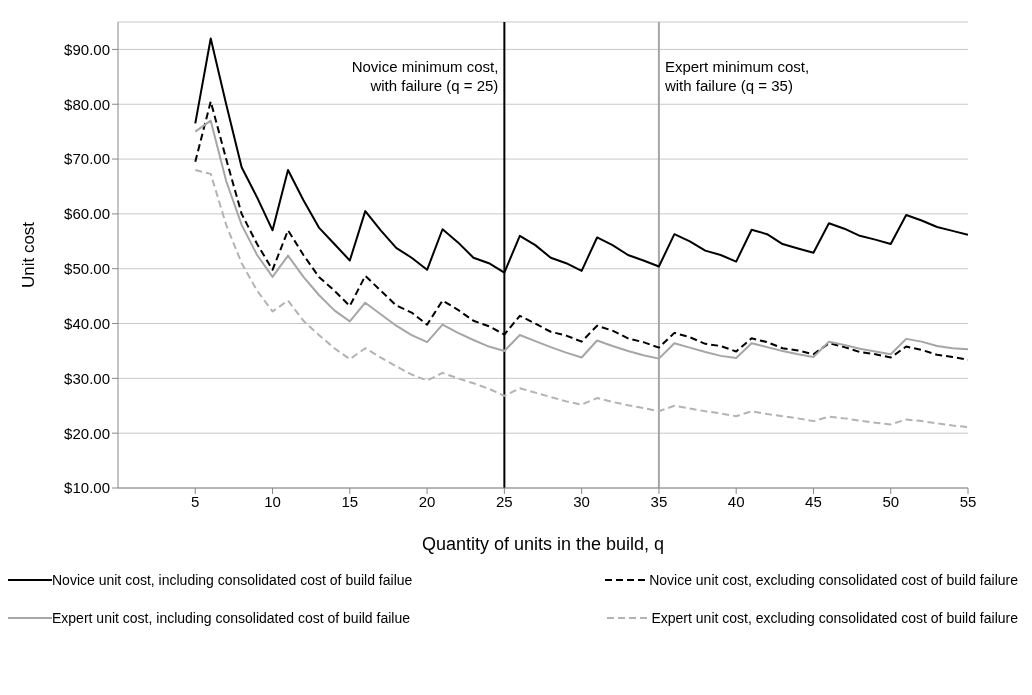 This screenshot has width=1032, height=695. I want to click on ref-line-label: Expert minimum cost, with failure (q = 35), so click(736, 76).